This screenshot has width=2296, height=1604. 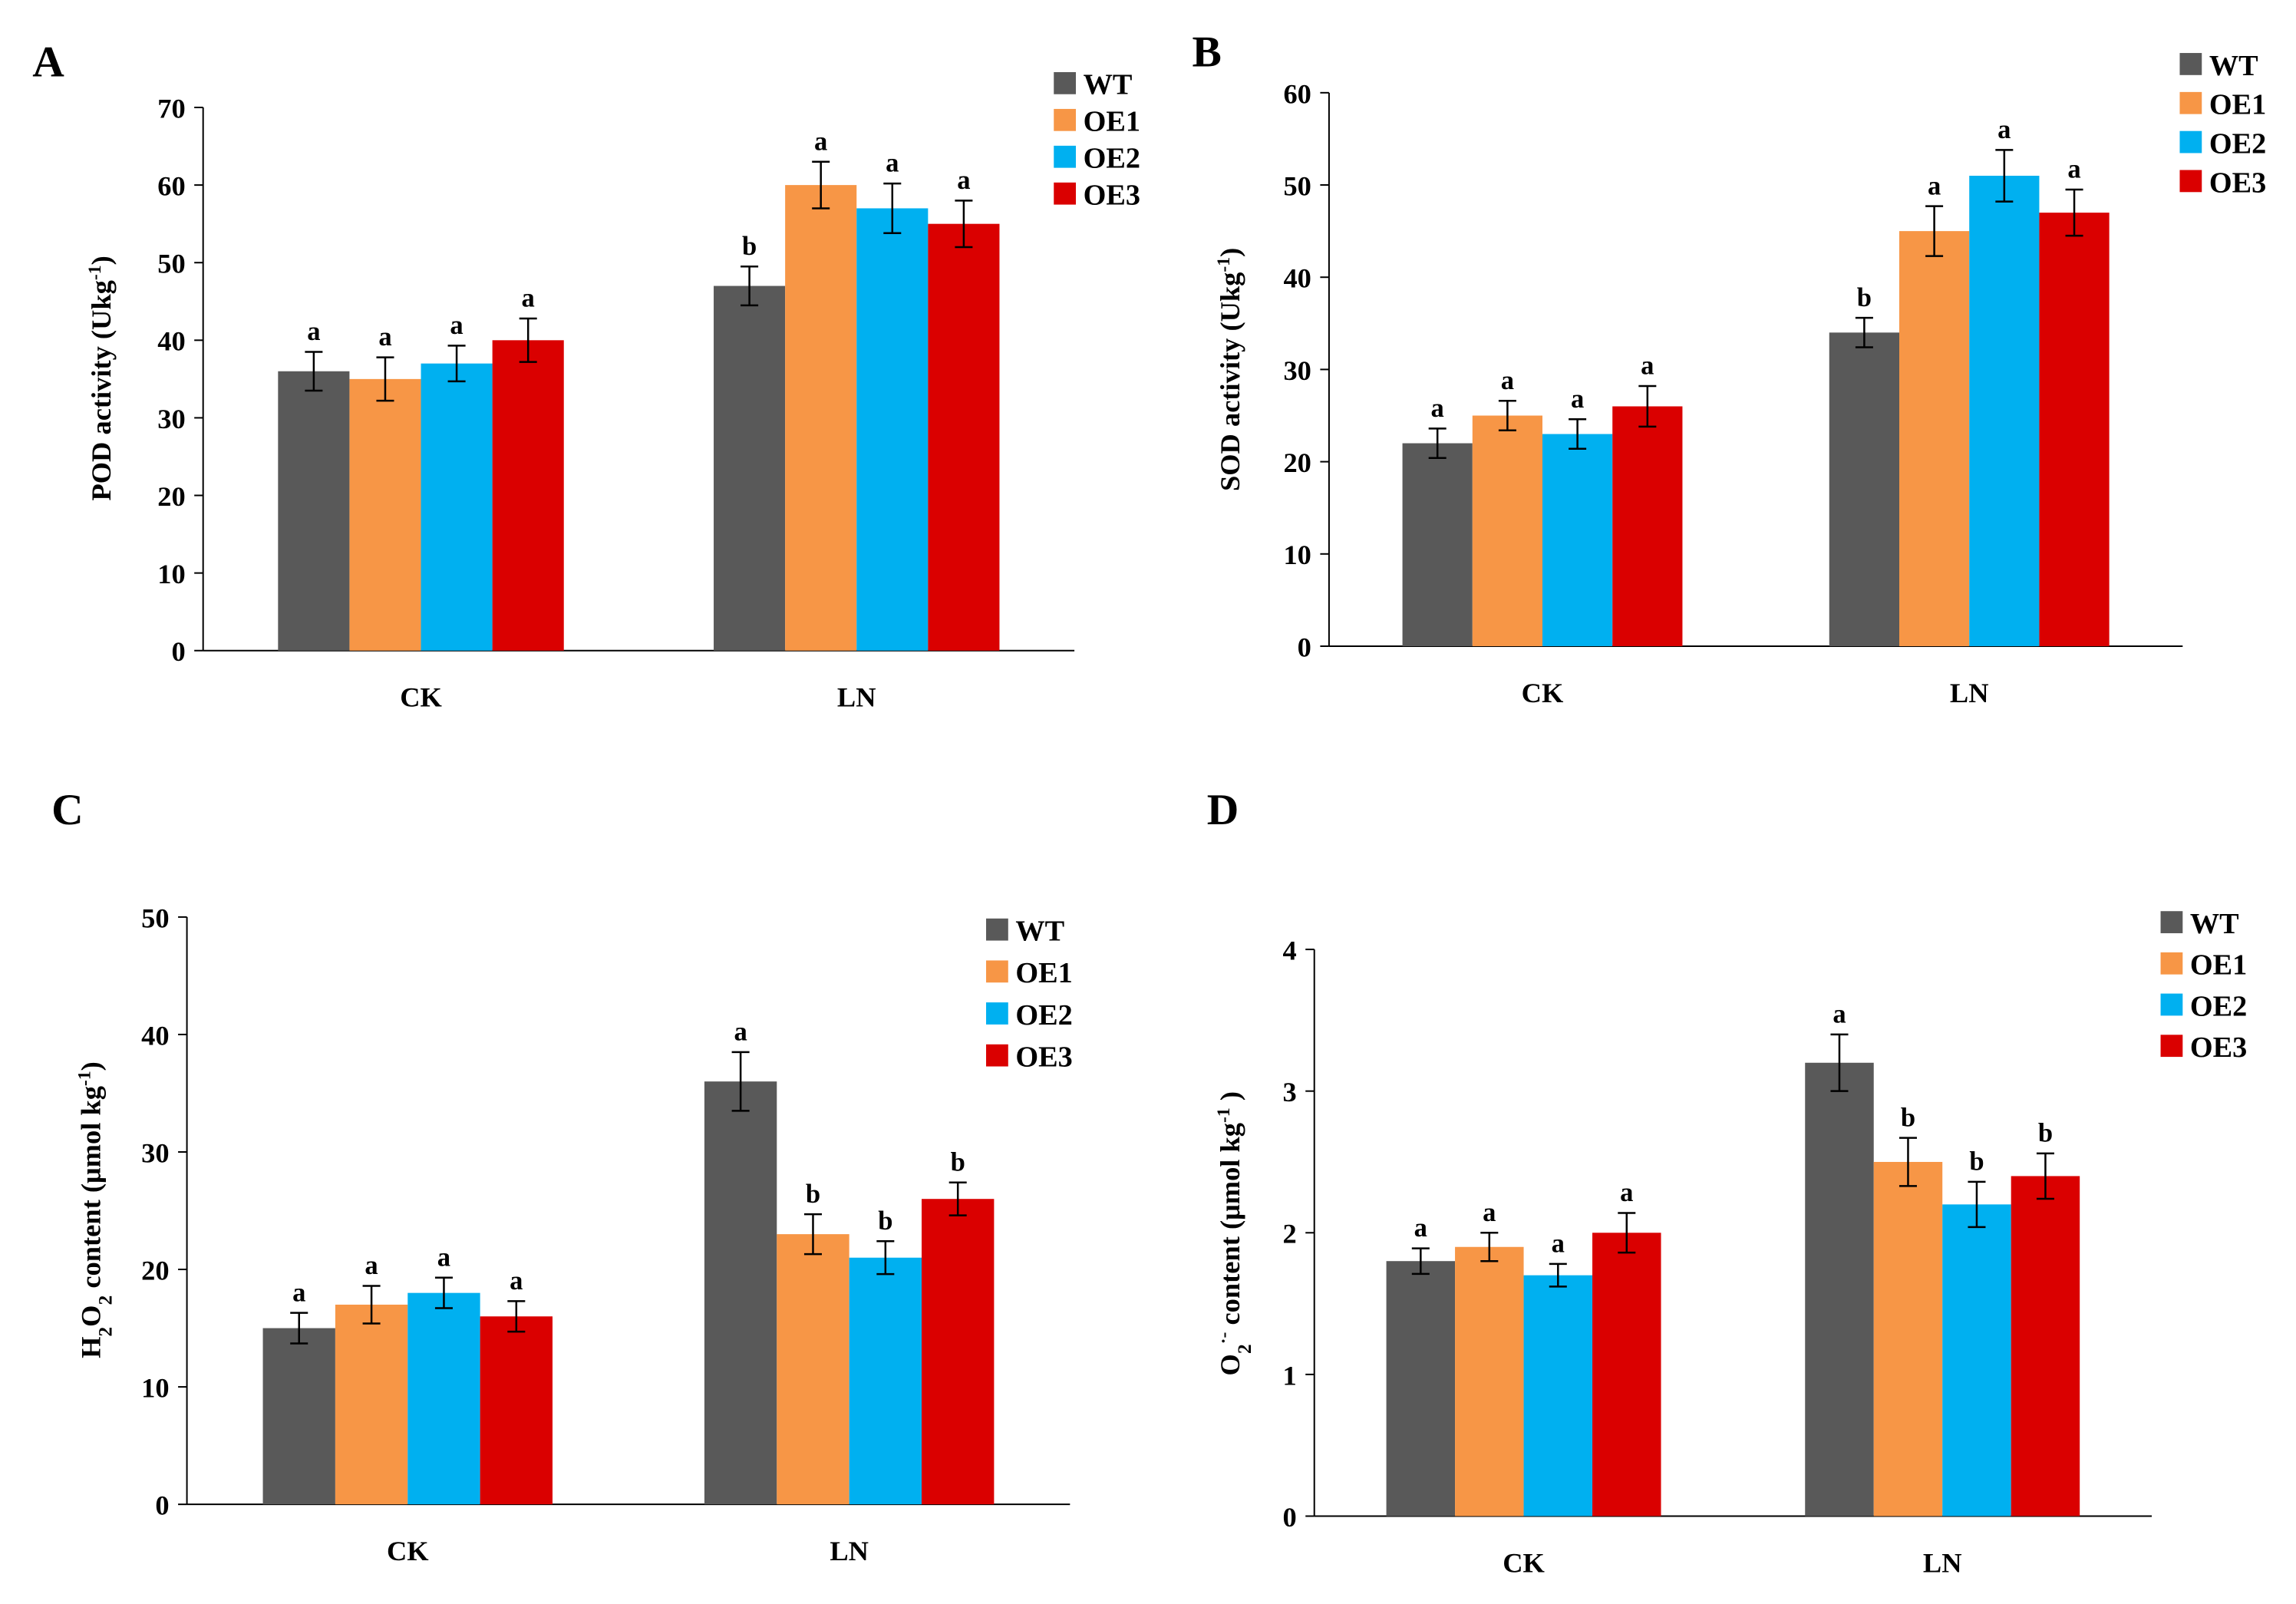 I want to click on legend-label: OE3, so click(x=1112, y=196).